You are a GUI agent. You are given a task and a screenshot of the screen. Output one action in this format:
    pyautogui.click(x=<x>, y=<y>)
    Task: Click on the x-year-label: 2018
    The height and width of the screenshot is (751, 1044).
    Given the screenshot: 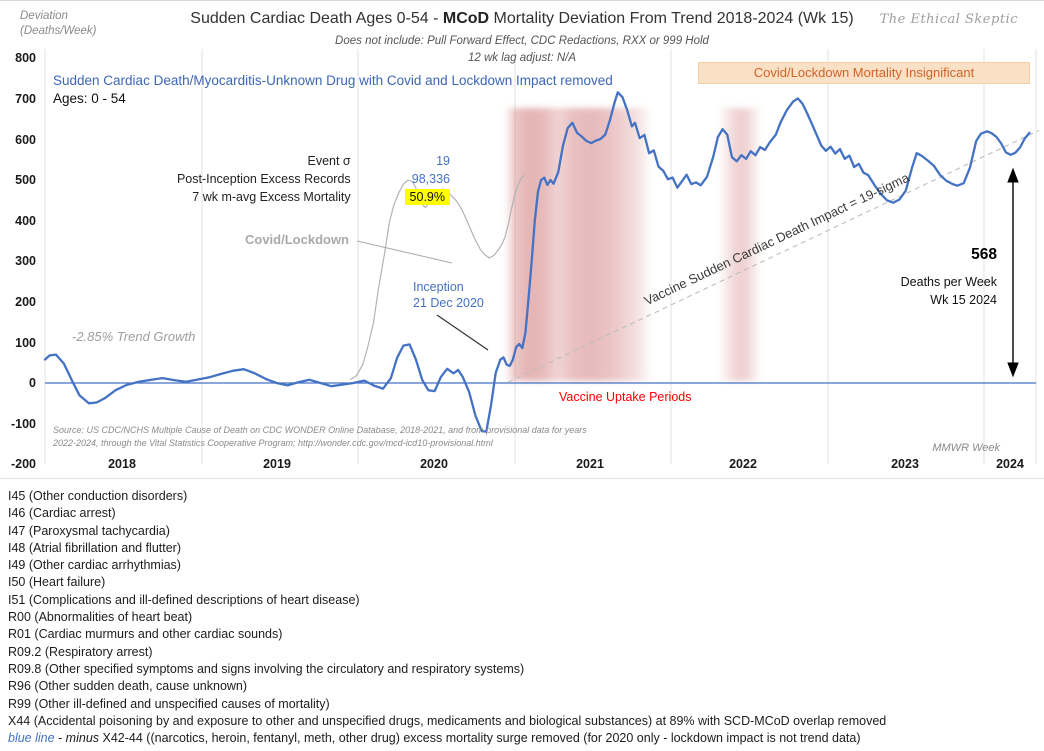 What is the action you would take?
    pyautogui.click(x=122, y=464)
    